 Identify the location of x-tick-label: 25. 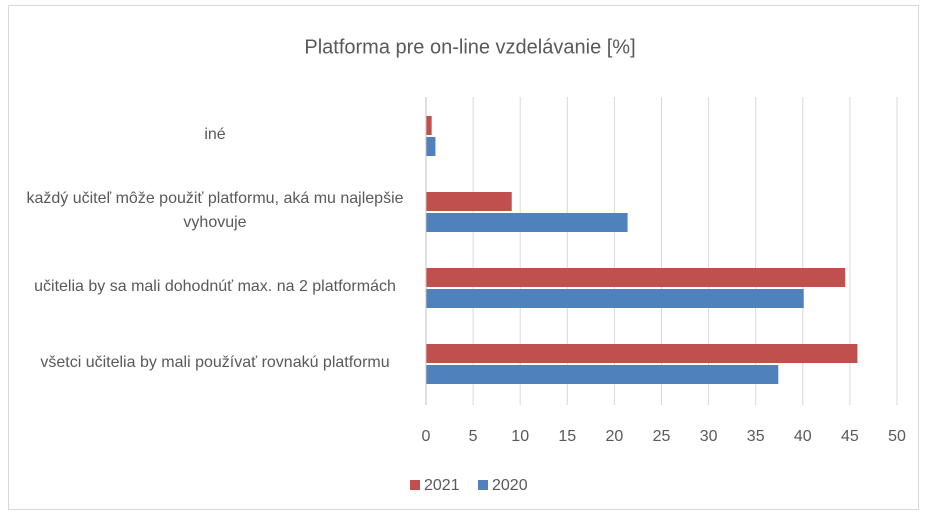
(662, 436).